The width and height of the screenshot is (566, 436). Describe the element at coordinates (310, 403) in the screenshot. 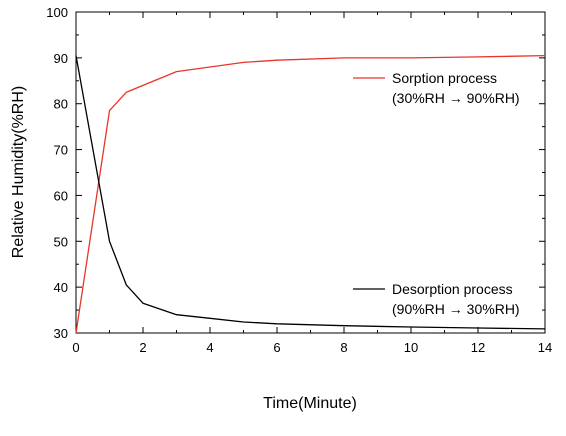

I see `x-axis-title: Time(Minute)` at that location.